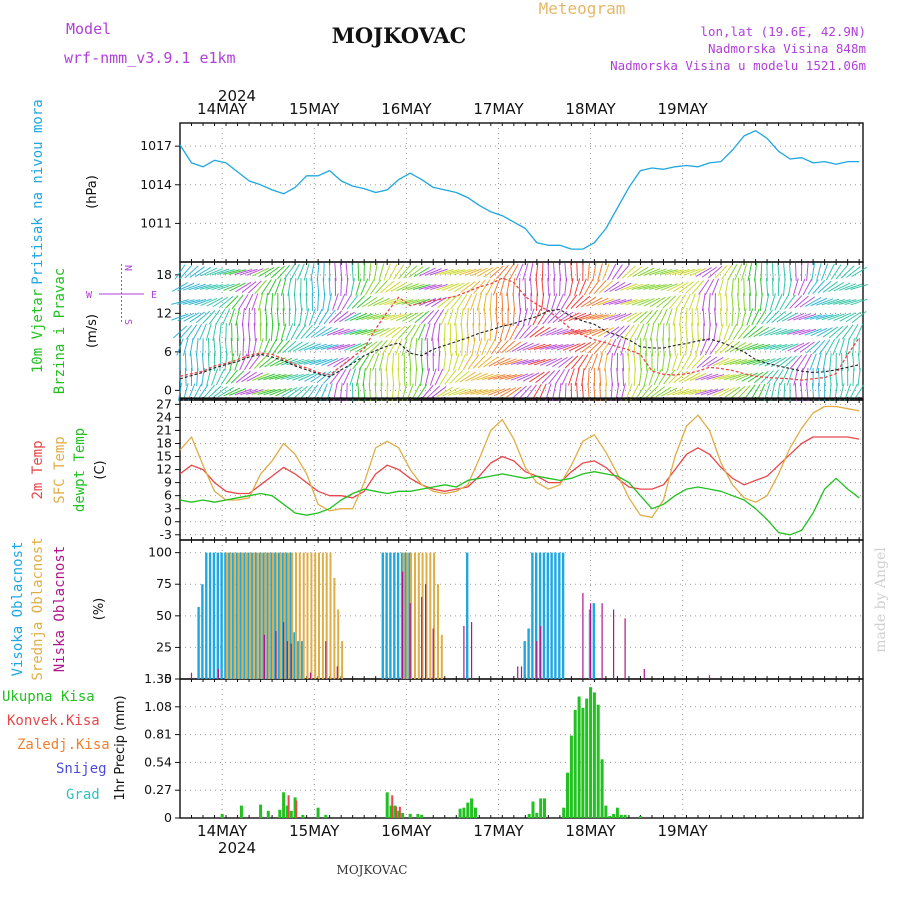  I want to click on pressure-ytick-label-2: 1017, so click(156, 145).